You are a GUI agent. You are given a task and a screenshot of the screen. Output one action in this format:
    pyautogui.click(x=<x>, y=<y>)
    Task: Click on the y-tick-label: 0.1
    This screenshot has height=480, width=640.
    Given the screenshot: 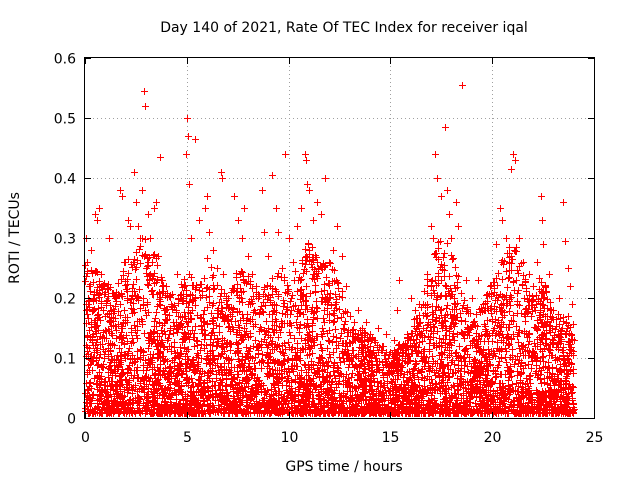 What is the action you would take?
    pyautogui.click(x=65, y=360)
    